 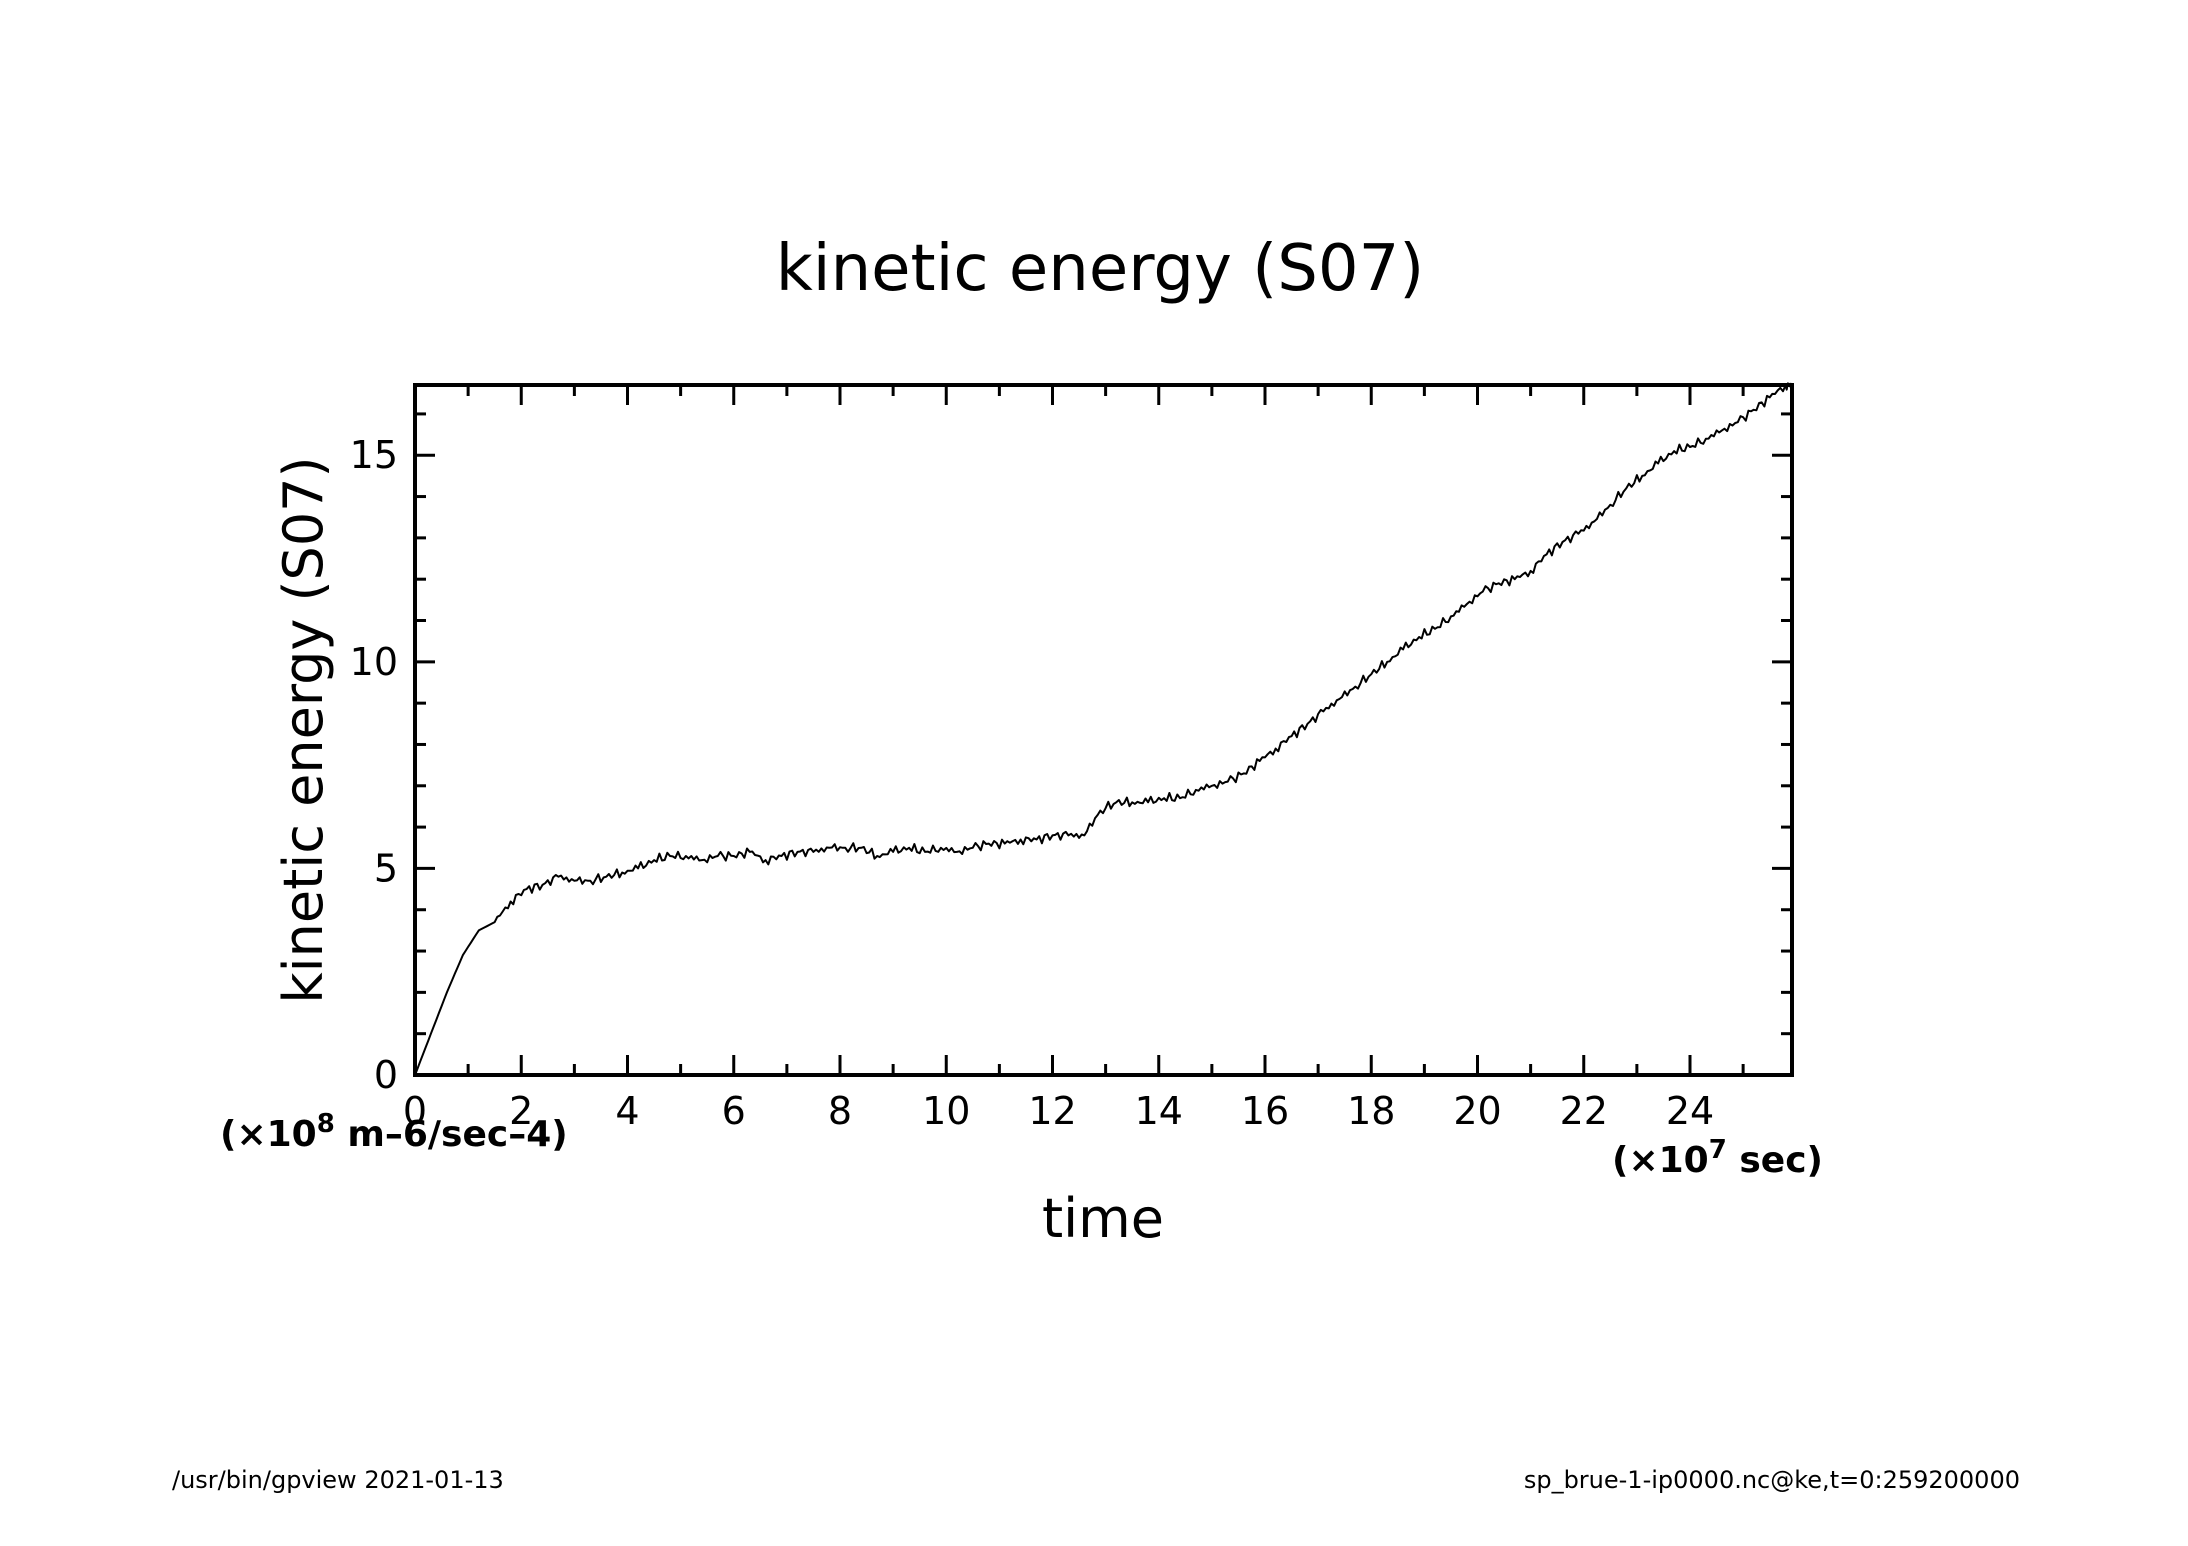 What do you see at coordinates (394, 1132) in the screenshot?
I see `y-units-label: (×108 m–6/sec–4)` at bounding box center [394, 1132].